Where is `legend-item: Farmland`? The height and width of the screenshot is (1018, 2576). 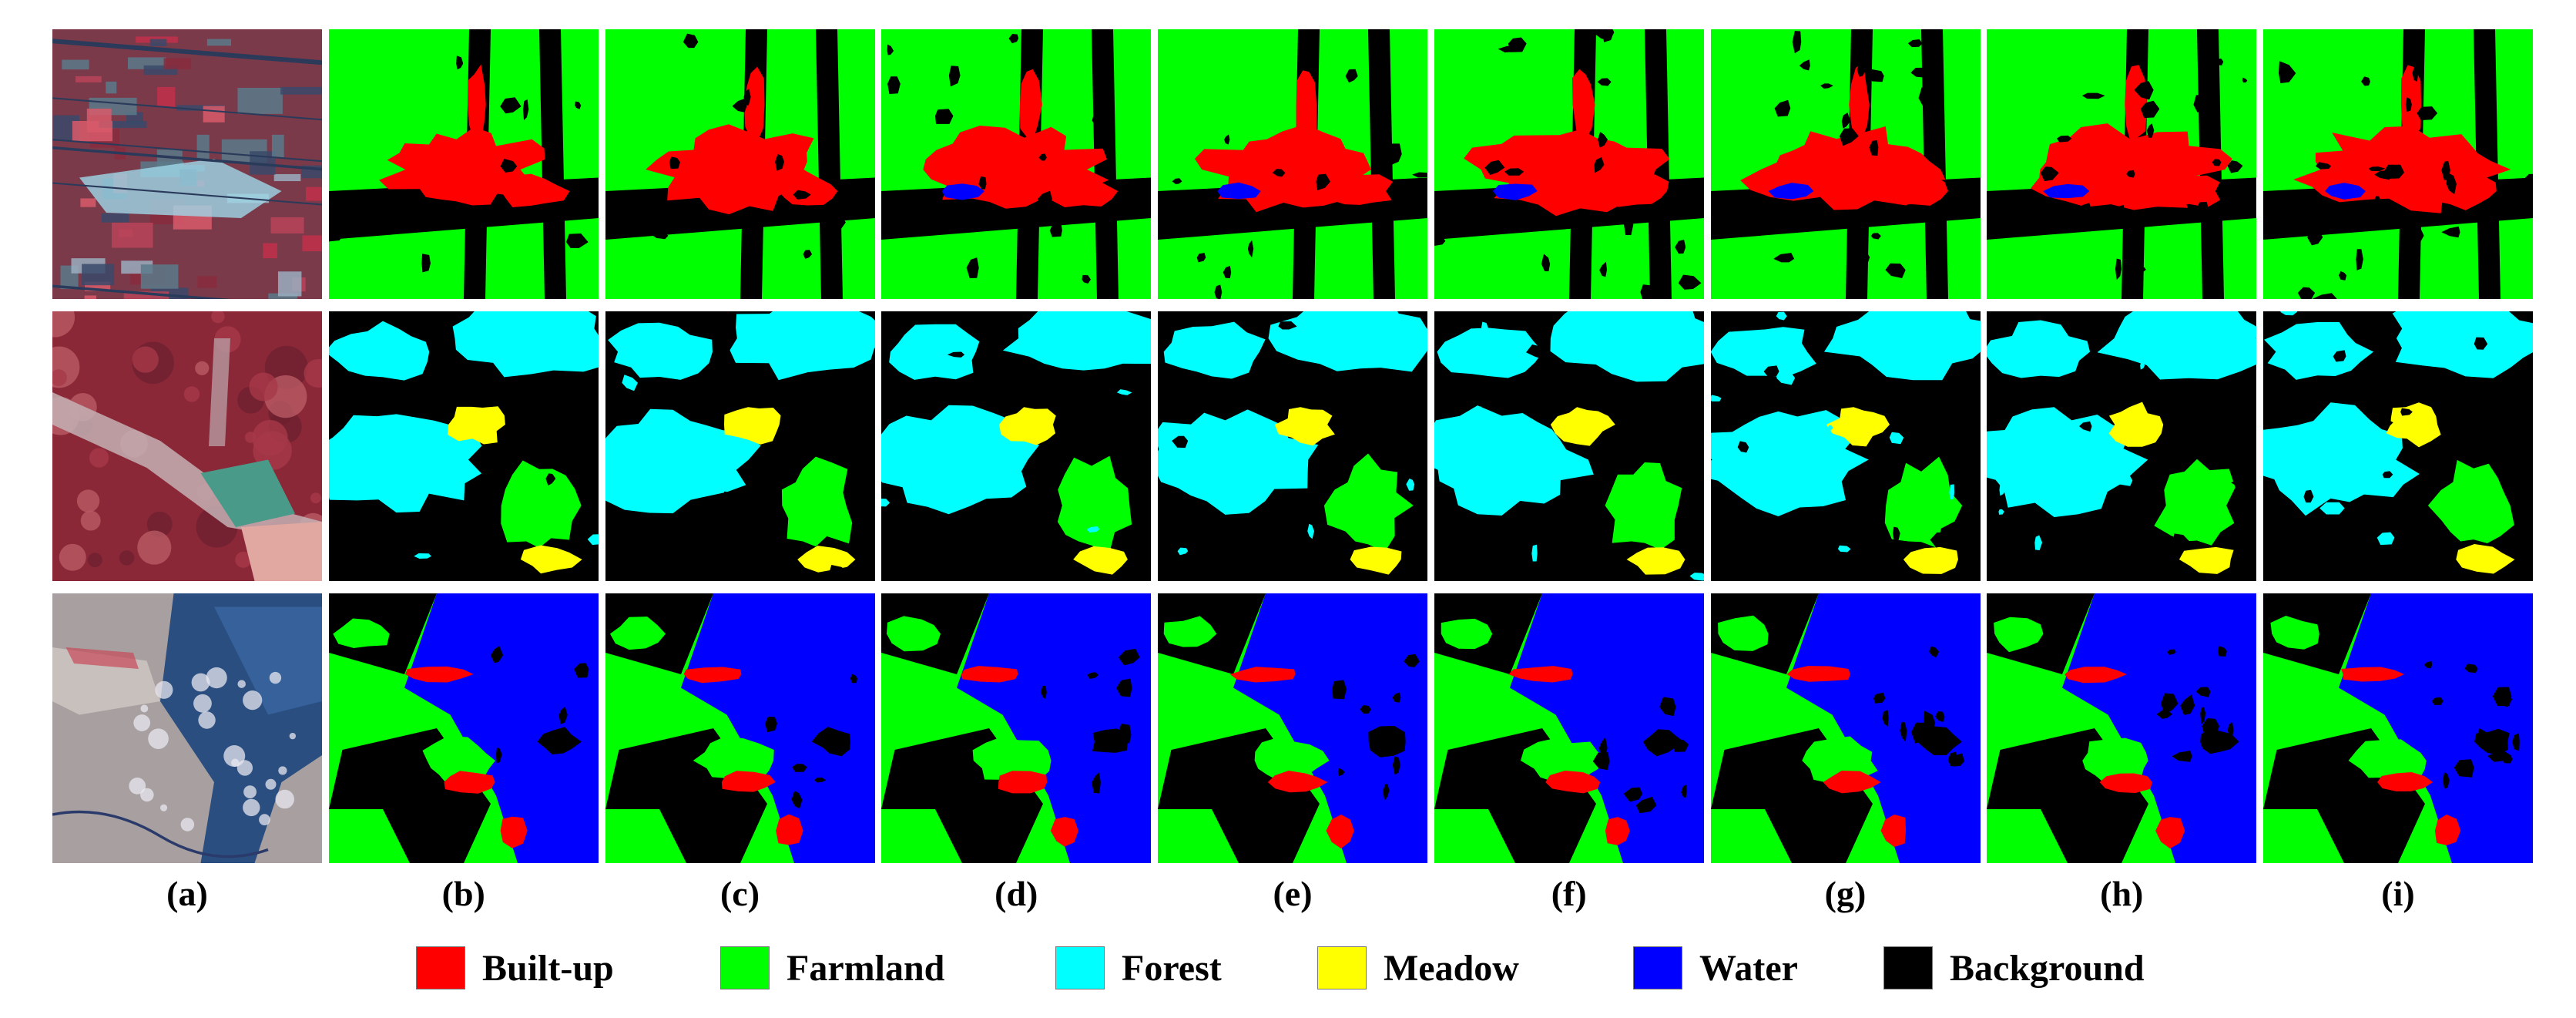 legend-item: Farmland is located at coordinates (832, 968).